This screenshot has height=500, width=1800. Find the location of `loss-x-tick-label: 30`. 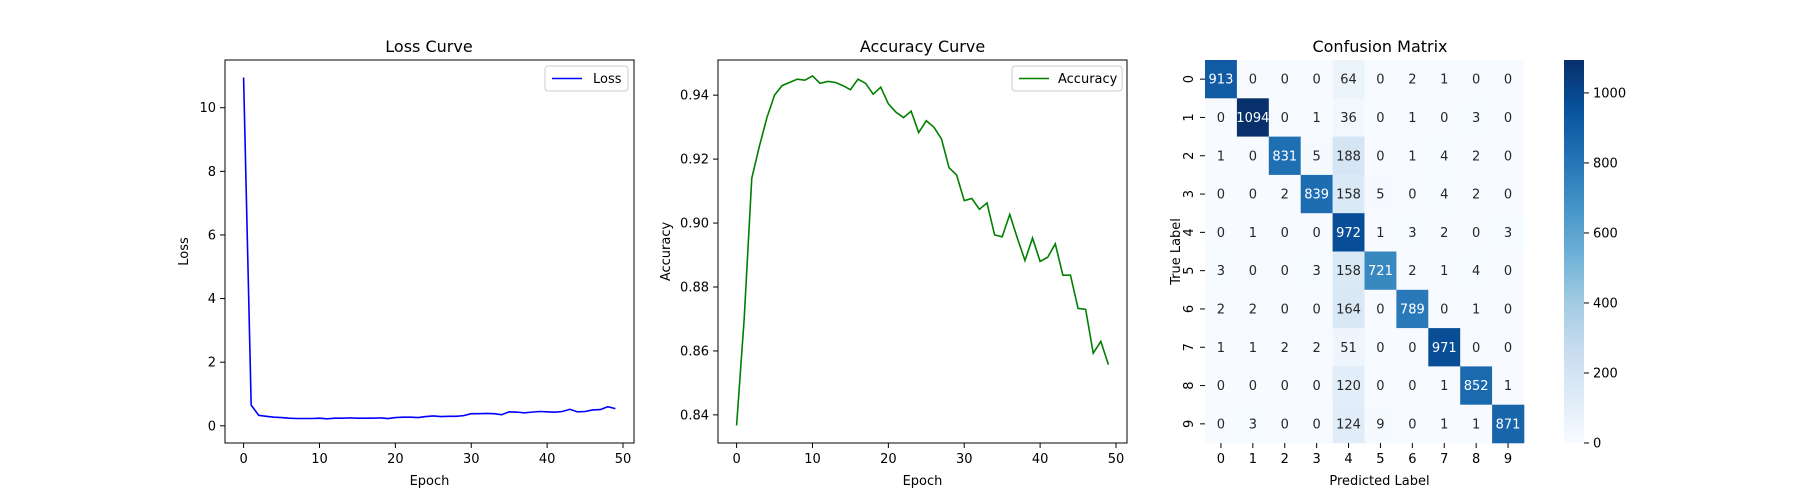

loss-x-tick-label: 30 is located at coordinates (471, 459).